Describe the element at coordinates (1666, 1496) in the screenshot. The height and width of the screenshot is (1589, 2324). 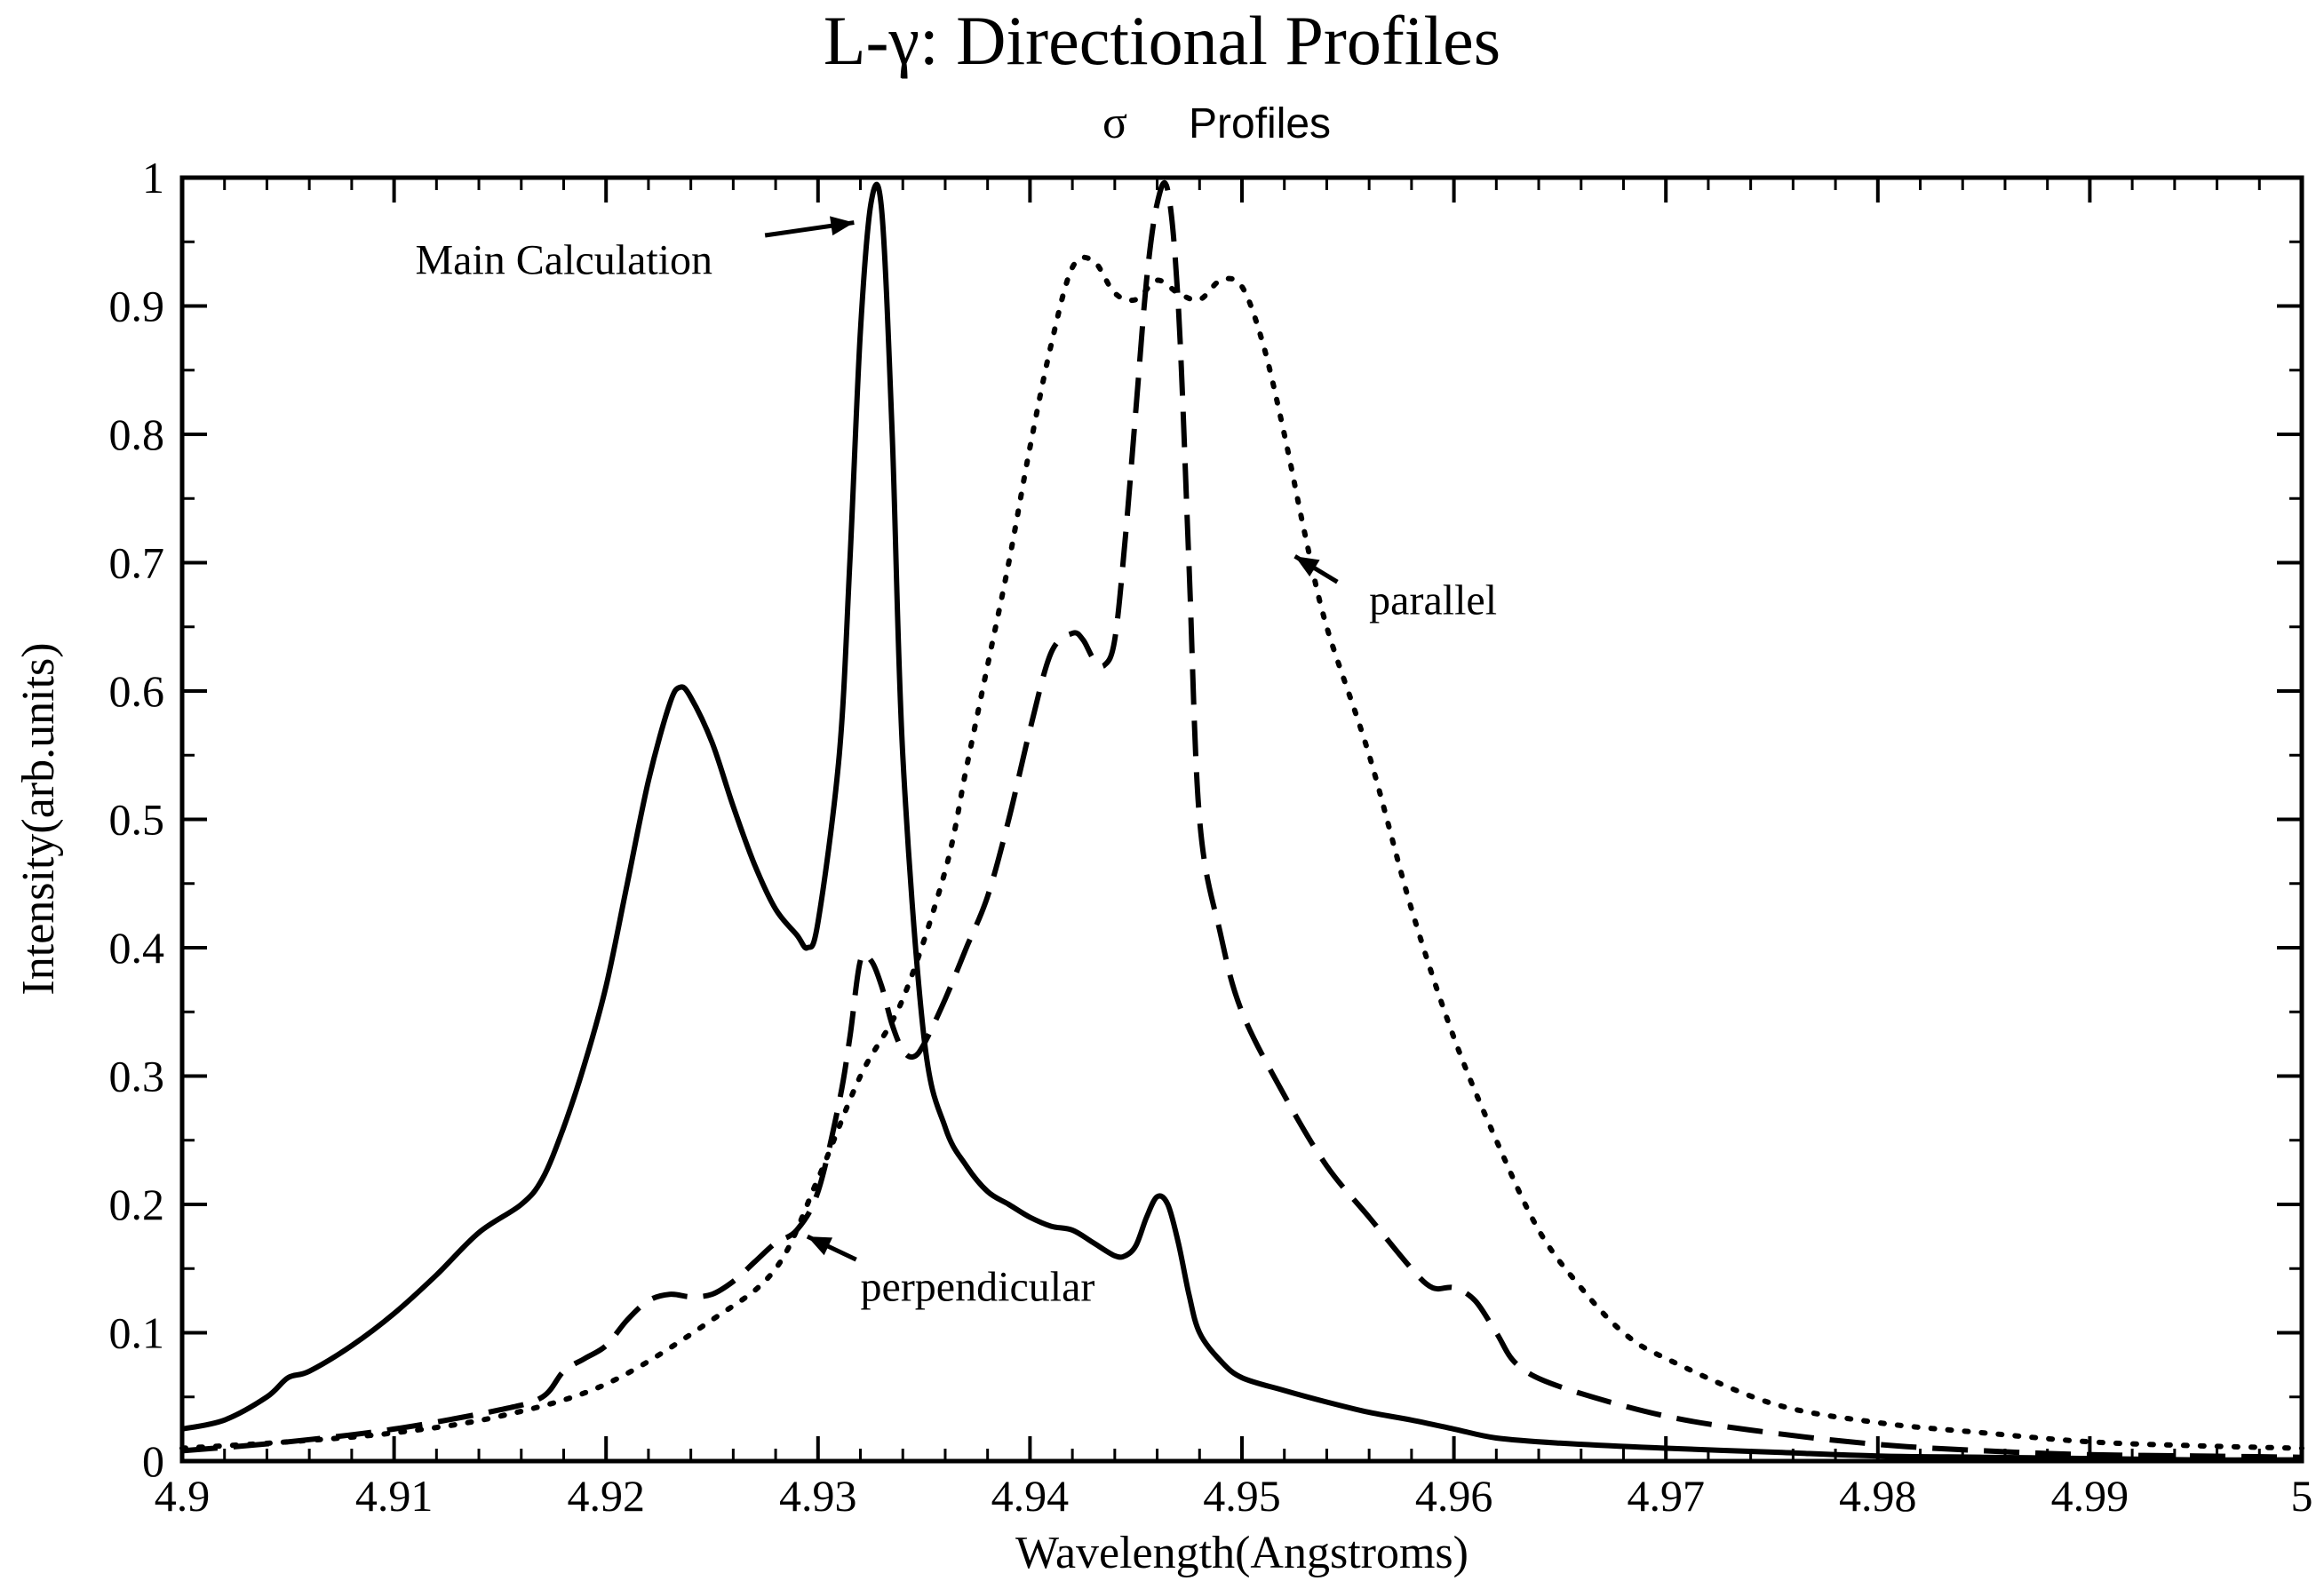
I see `x-tick-label: 4.97` at that location.